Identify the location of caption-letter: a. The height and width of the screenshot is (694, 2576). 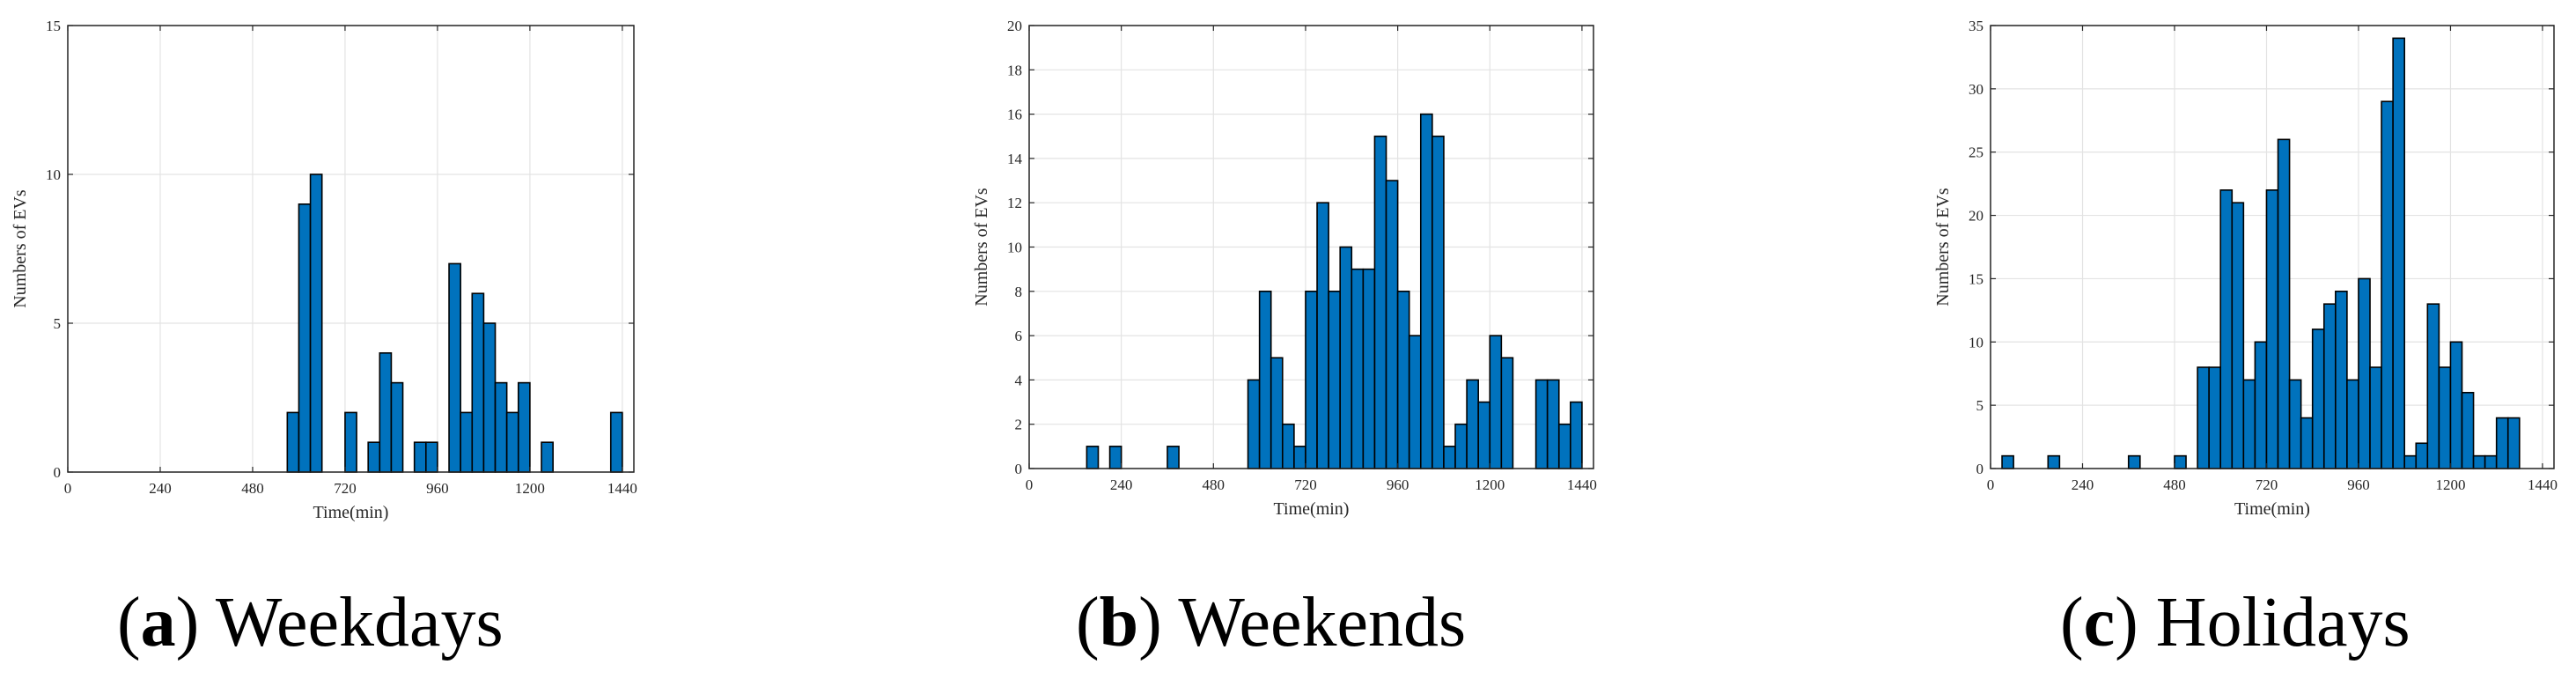
(158, 622).